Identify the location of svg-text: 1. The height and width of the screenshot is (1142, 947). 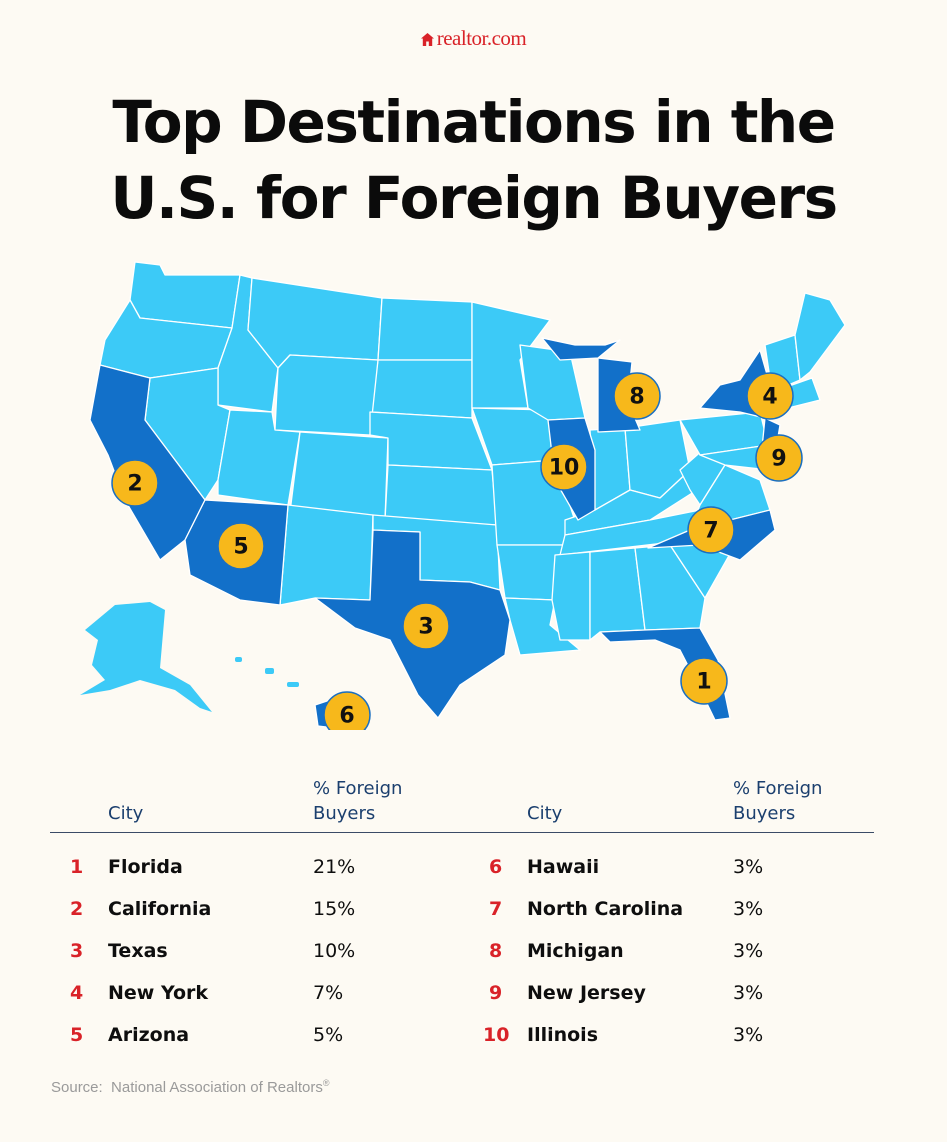
(703, 682).